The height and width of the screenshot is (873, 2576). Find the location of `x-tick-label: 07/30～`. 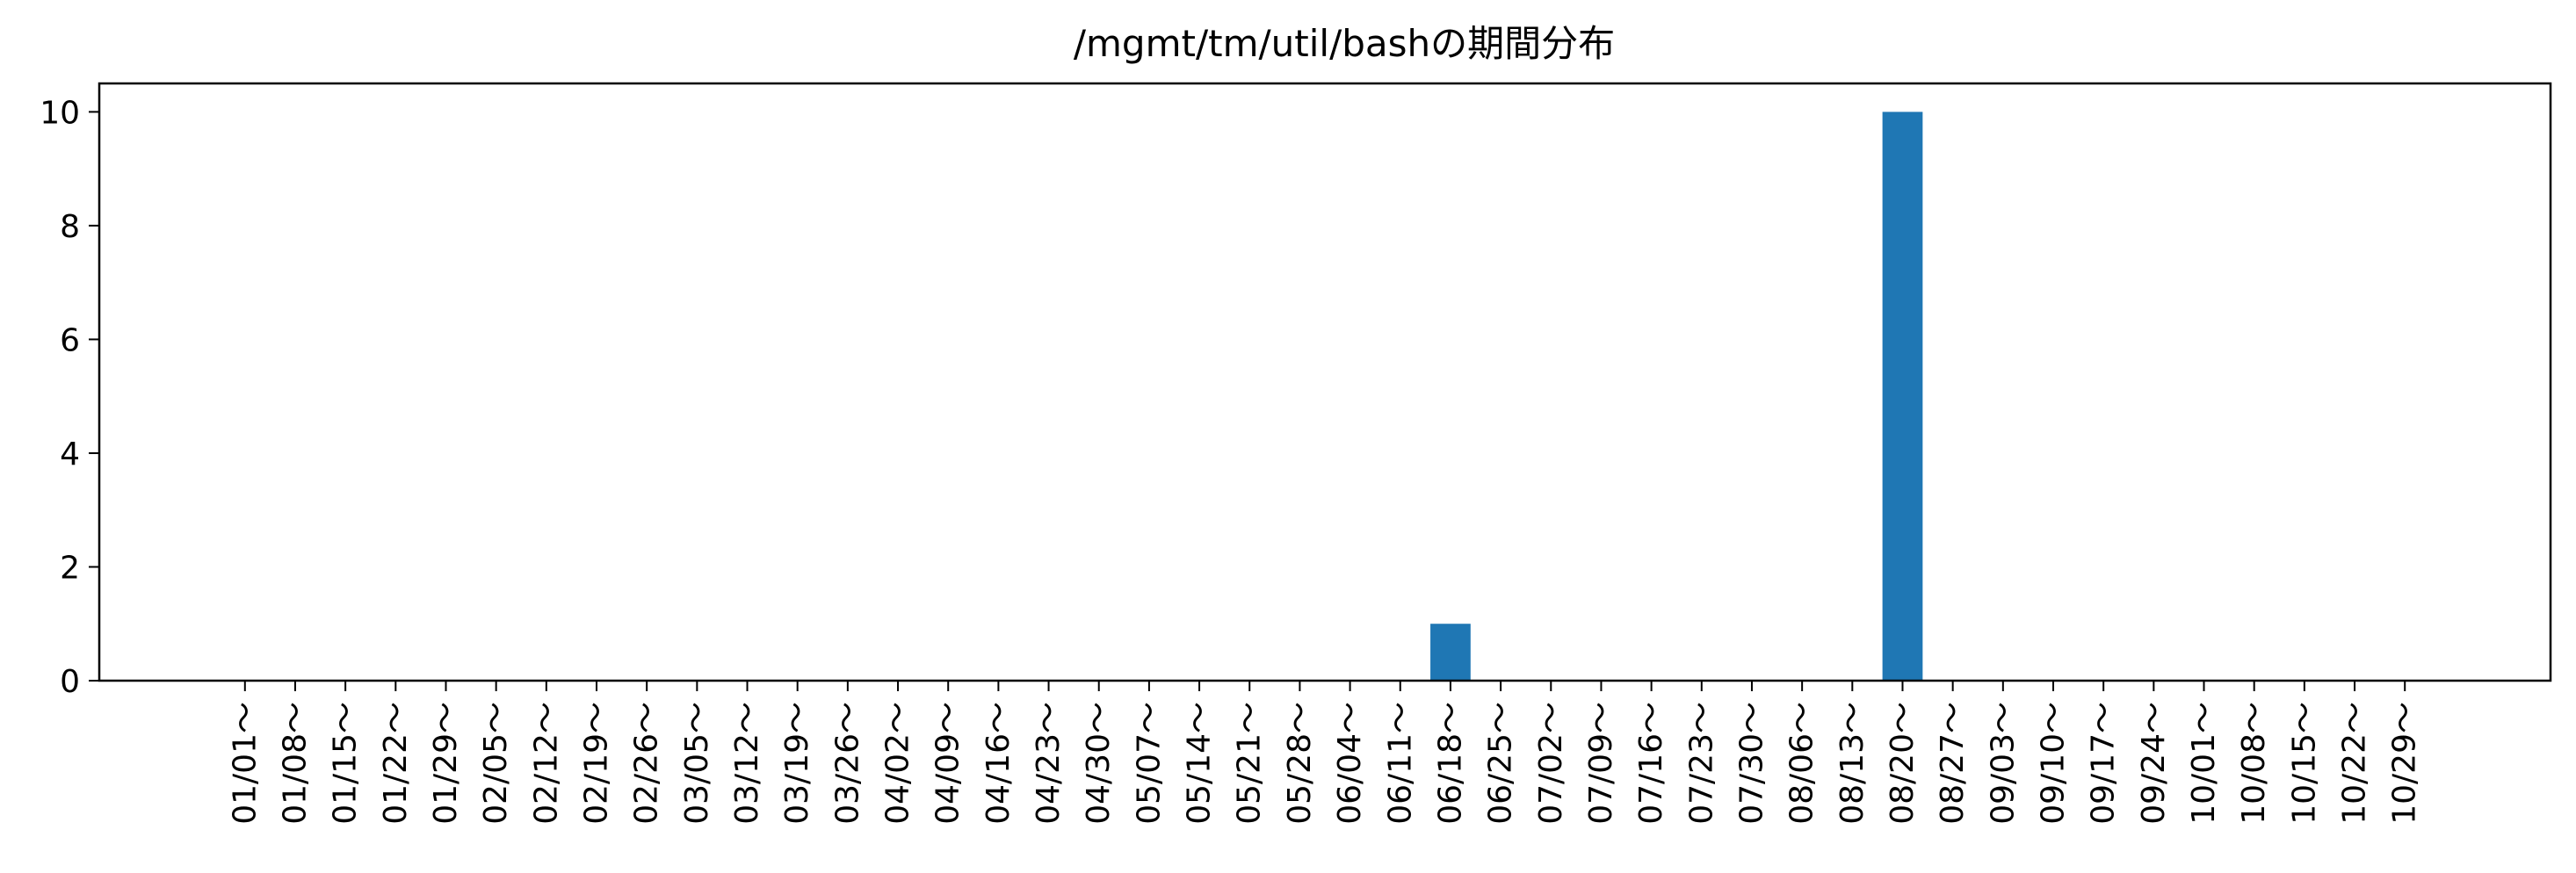

x-tick-label: 07/30～ is located at coordinates (1751, 763).